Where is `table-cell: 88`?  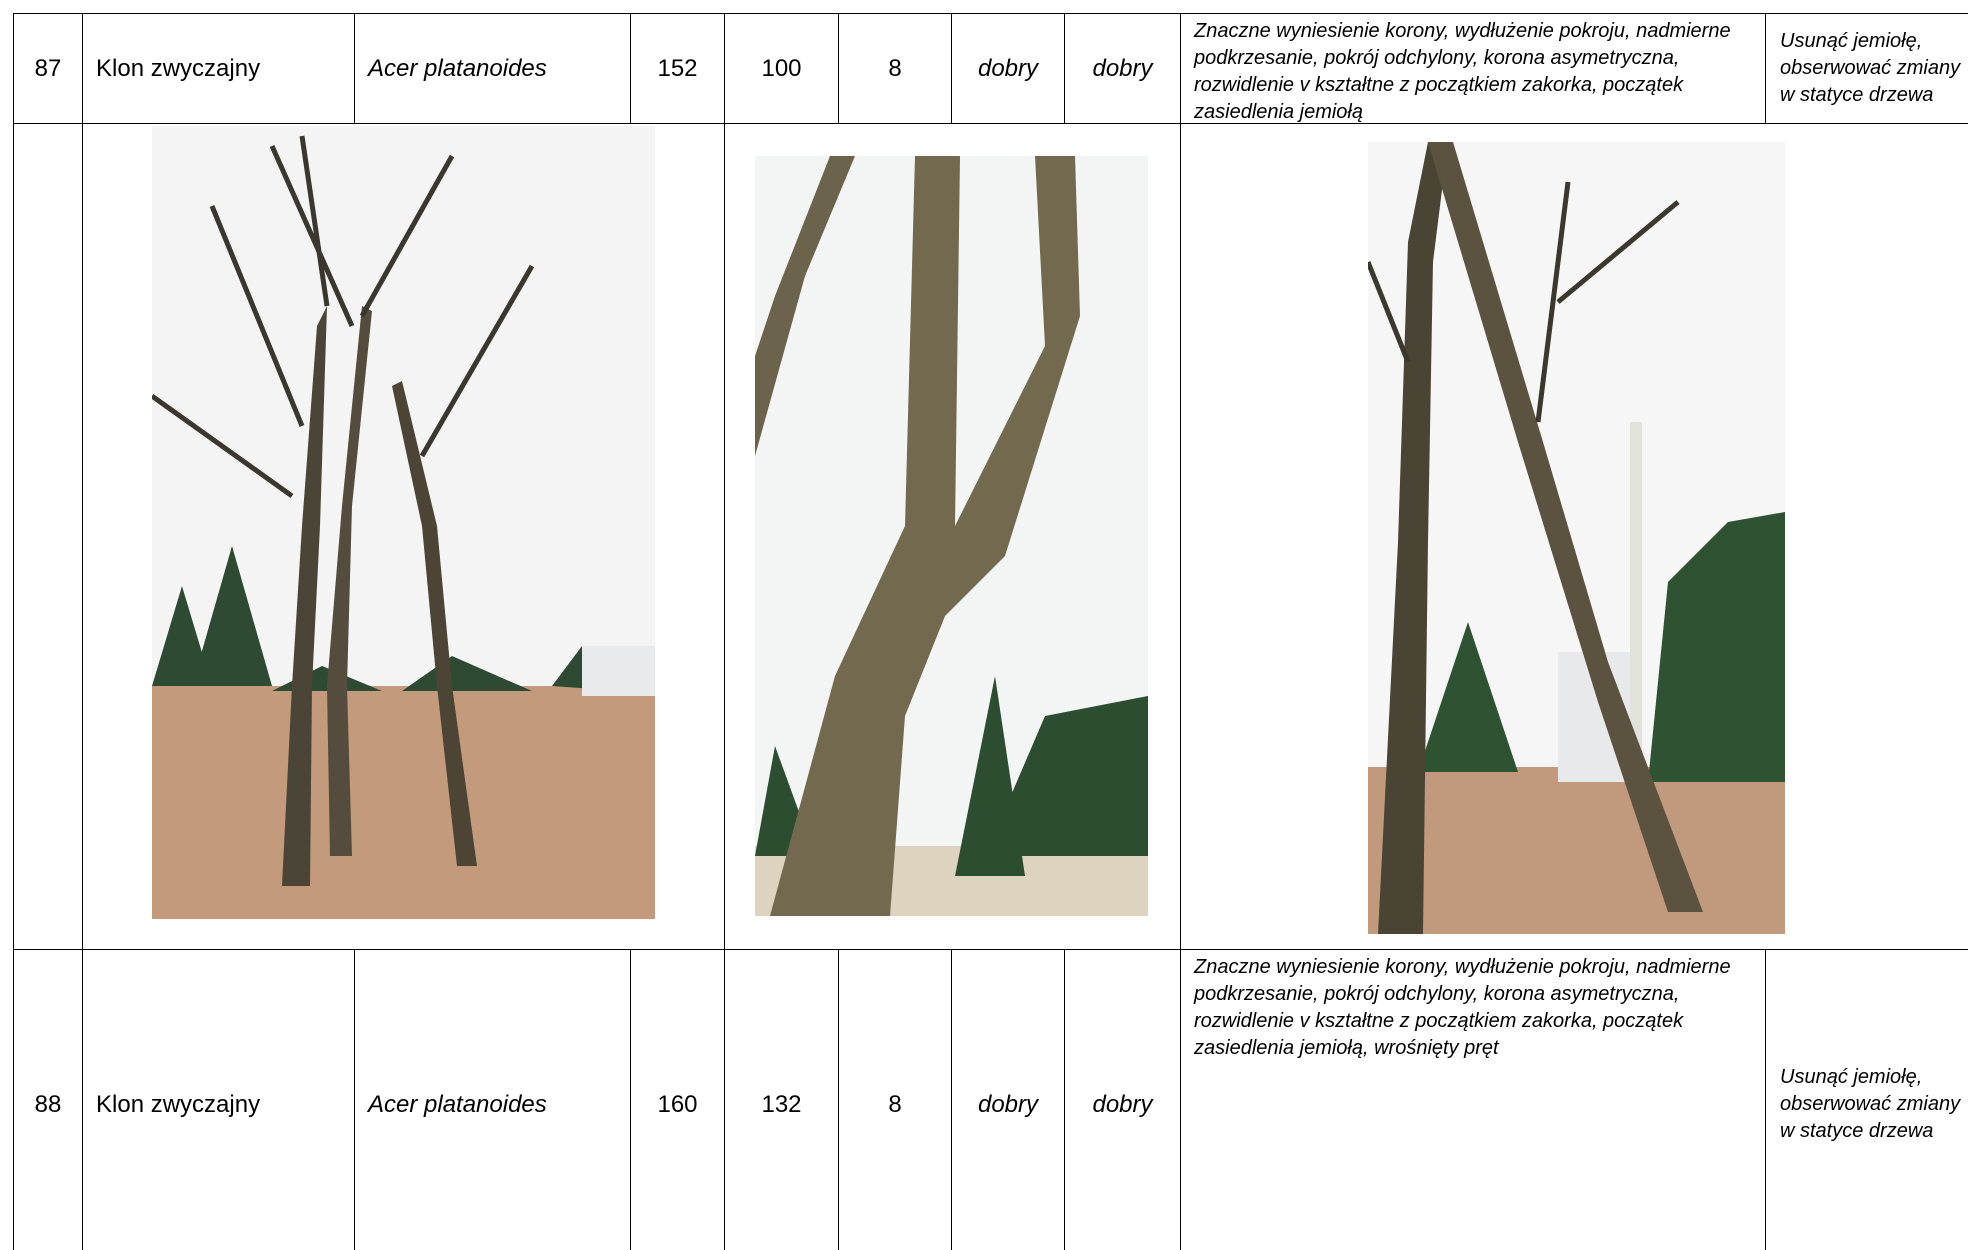 table-cell: 88 is located at coordinates (47, 1099).